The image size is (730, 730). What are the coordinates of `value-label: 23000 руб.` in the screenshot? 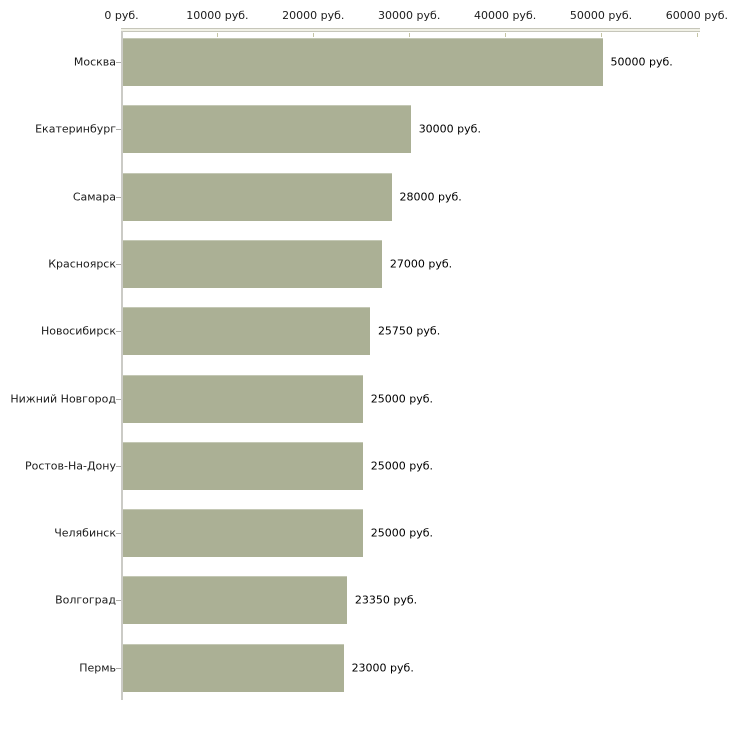 It's located at (382, 668).